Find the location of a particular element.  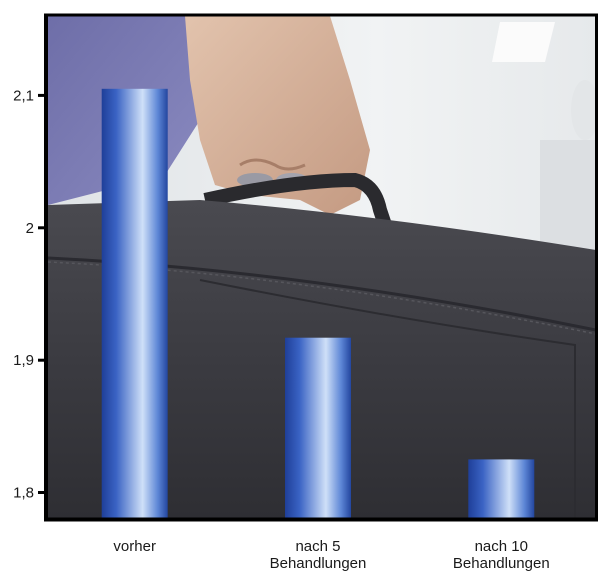

x-tick-label-2-line-2: Behandlungen is located at coordinates (318, 563).